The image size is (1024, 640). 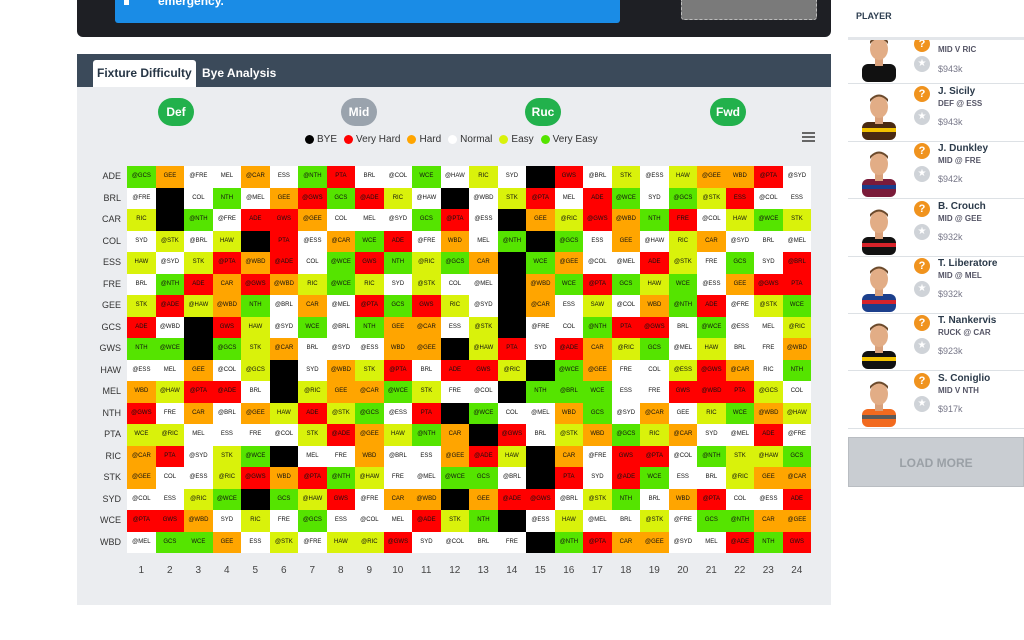 What do you see at coordinates (227, 327) in the screenshot?
I see `fixture-cell: GWS` at bounding box center [227, 327].